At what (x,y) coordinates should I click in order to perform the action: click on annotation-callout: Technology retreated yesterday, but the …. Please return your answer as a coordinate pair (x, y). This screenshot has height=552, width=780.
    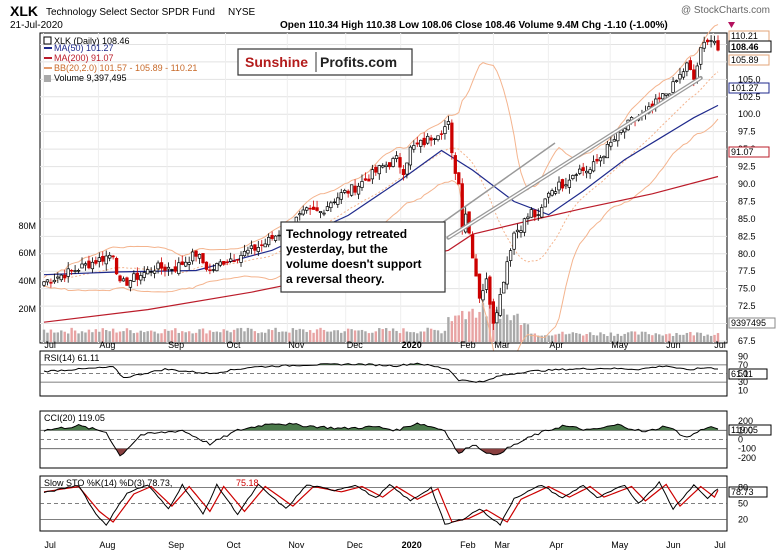
    Looking at the image, I should click on (418, 217).